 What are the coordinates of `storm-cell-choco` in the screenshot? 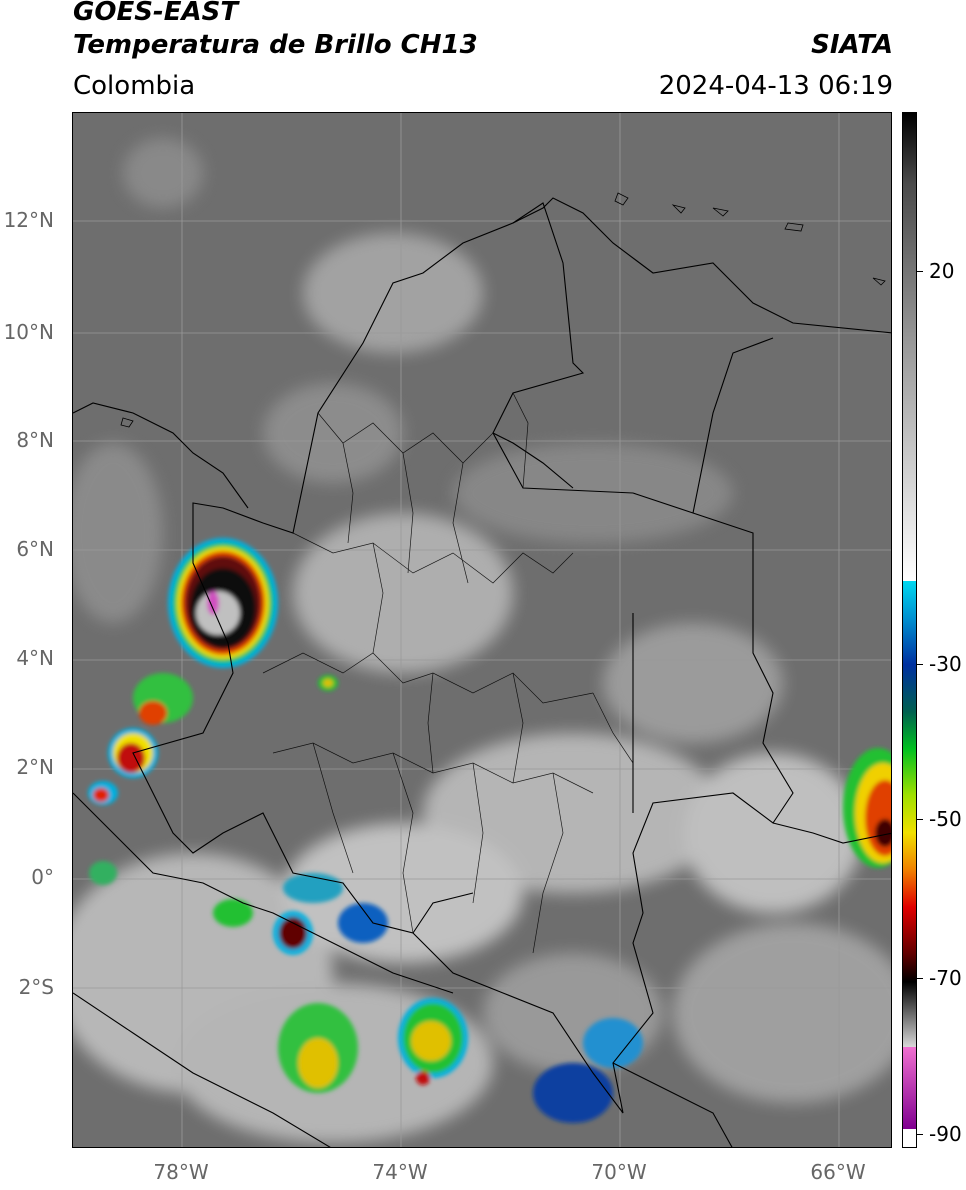 It's located at (223, 603).